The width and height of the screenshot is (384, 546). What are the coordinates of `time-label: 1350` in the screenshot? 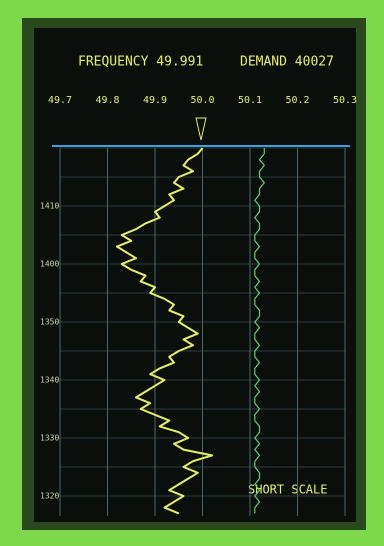 It's located at (49, 322).